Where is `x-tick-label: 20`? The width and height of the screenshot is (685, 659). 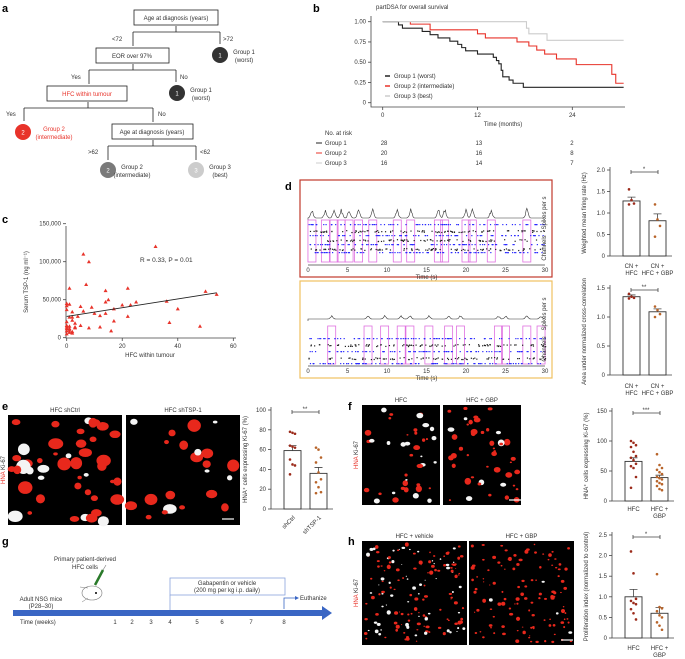
x-tick-label: 20 is located at coordinates (466, 271).